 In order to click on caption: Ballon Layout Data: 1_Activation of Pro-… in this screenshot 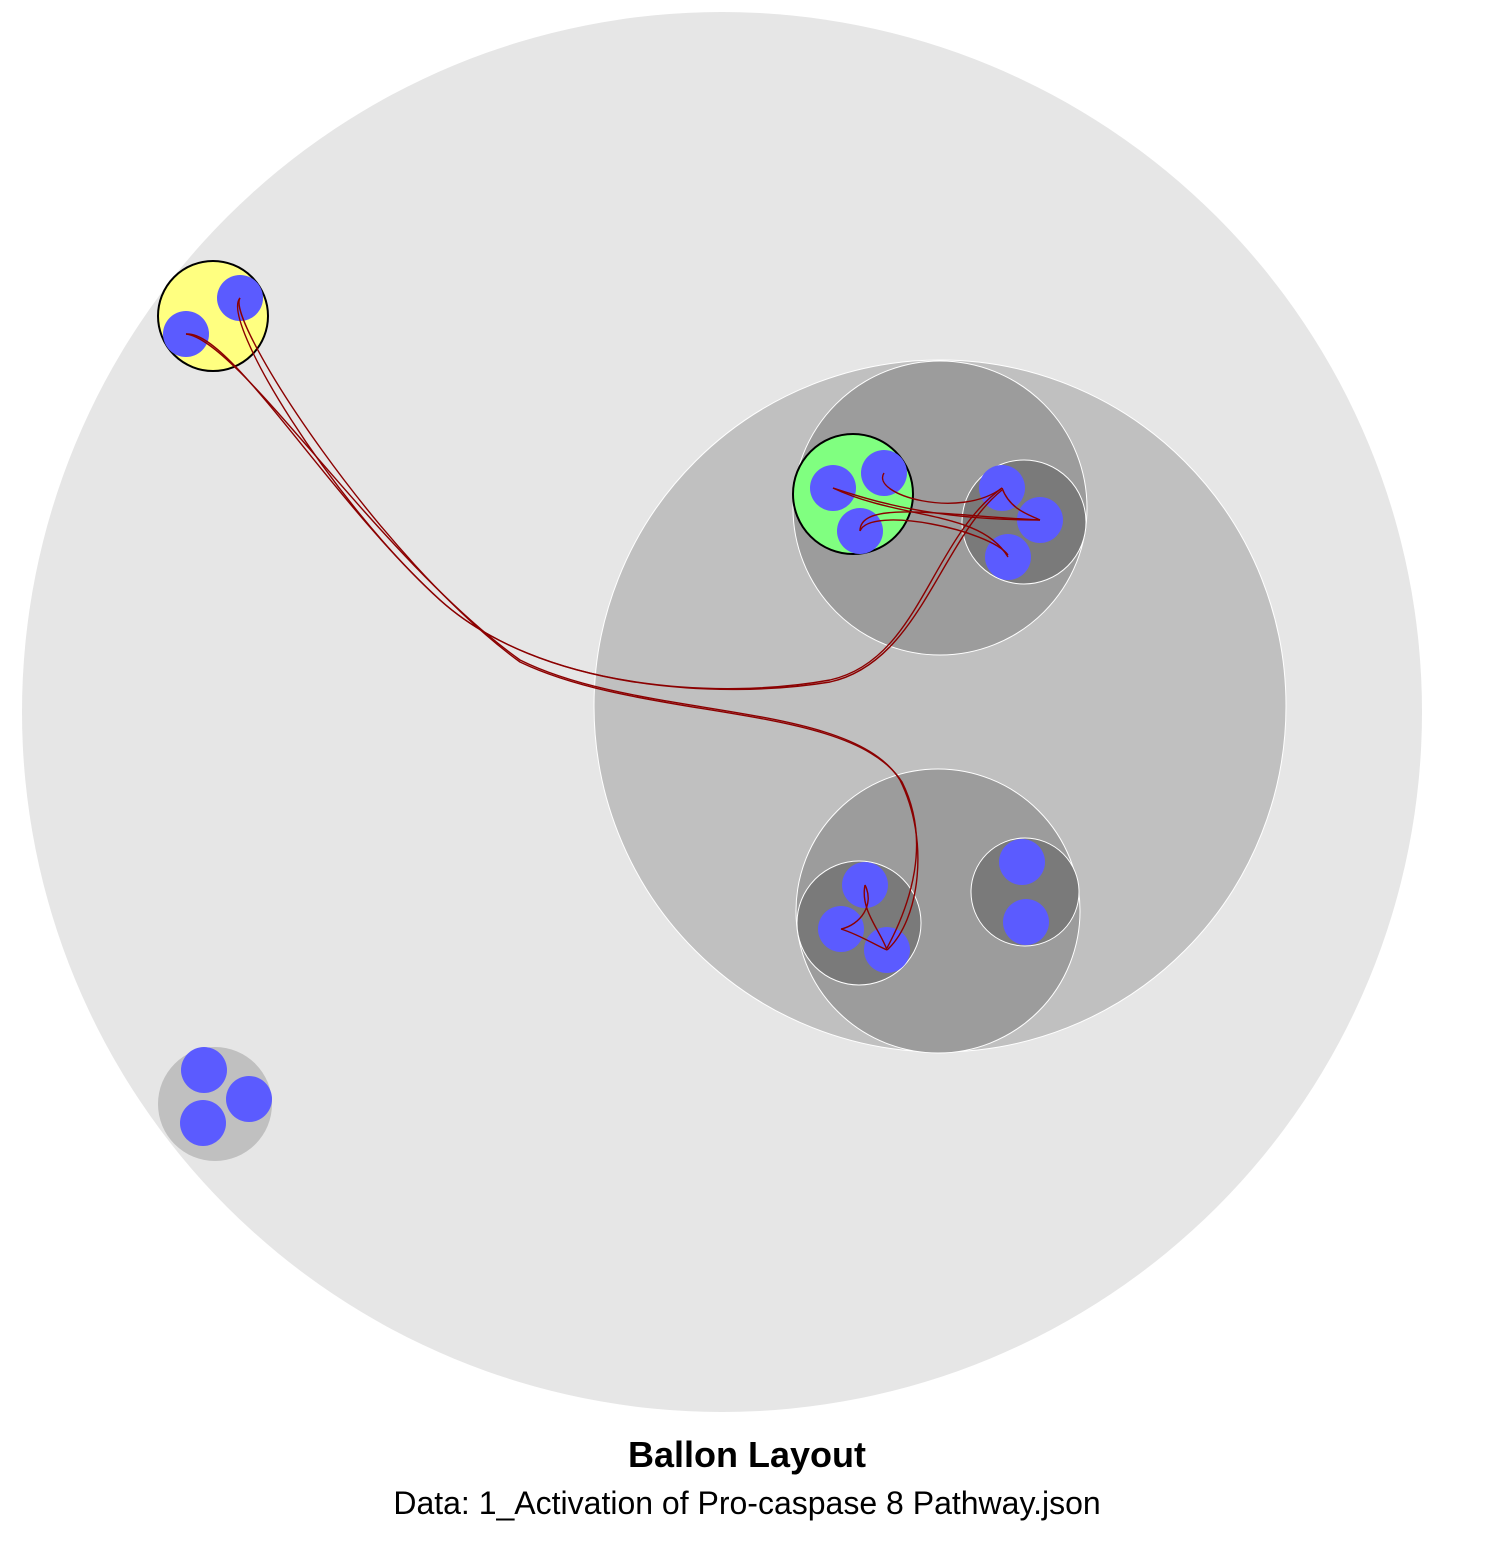, I will do `click(747, 1478)`.